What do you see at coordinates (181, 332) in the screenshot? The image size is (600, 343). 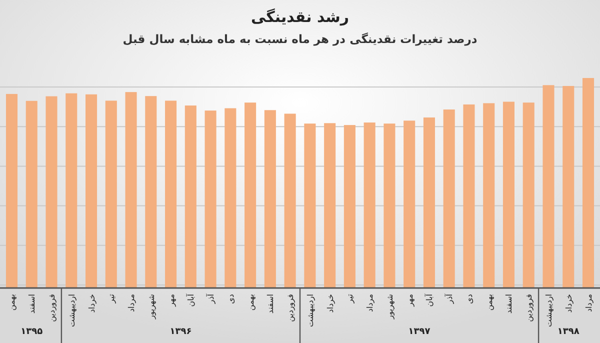 I see `text: ۱۳۹۶` at bounding box center [181, 332].